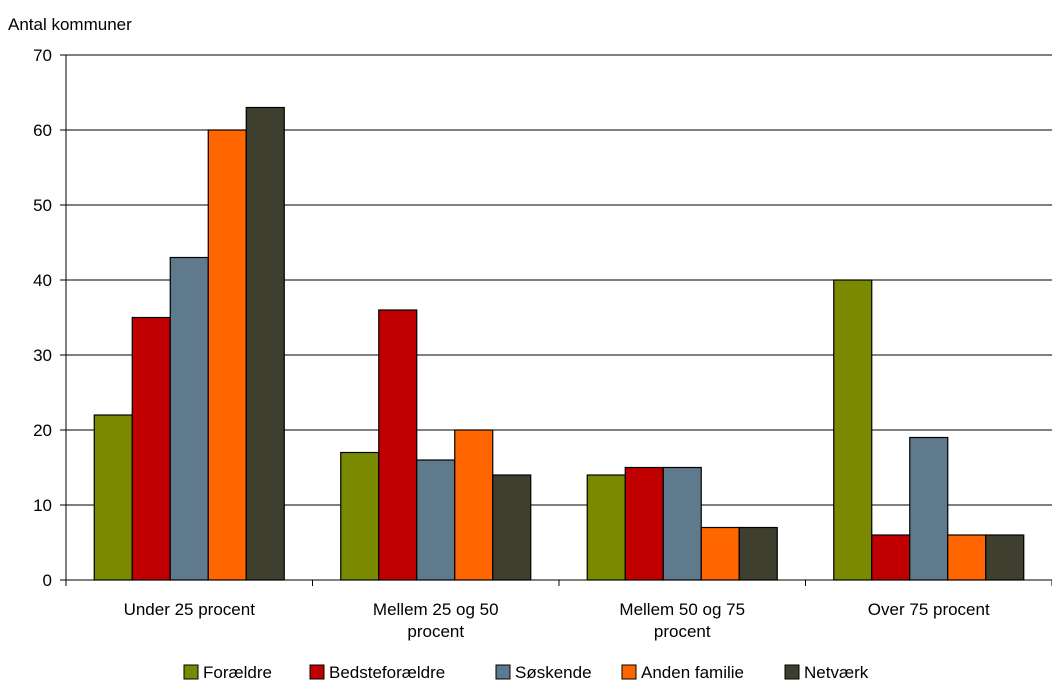 Image resolution: width=1052 pixels, height=680 pixels. I want to click on x-tick-label: Mellem 50 og 75 procent, so click(682, 620).